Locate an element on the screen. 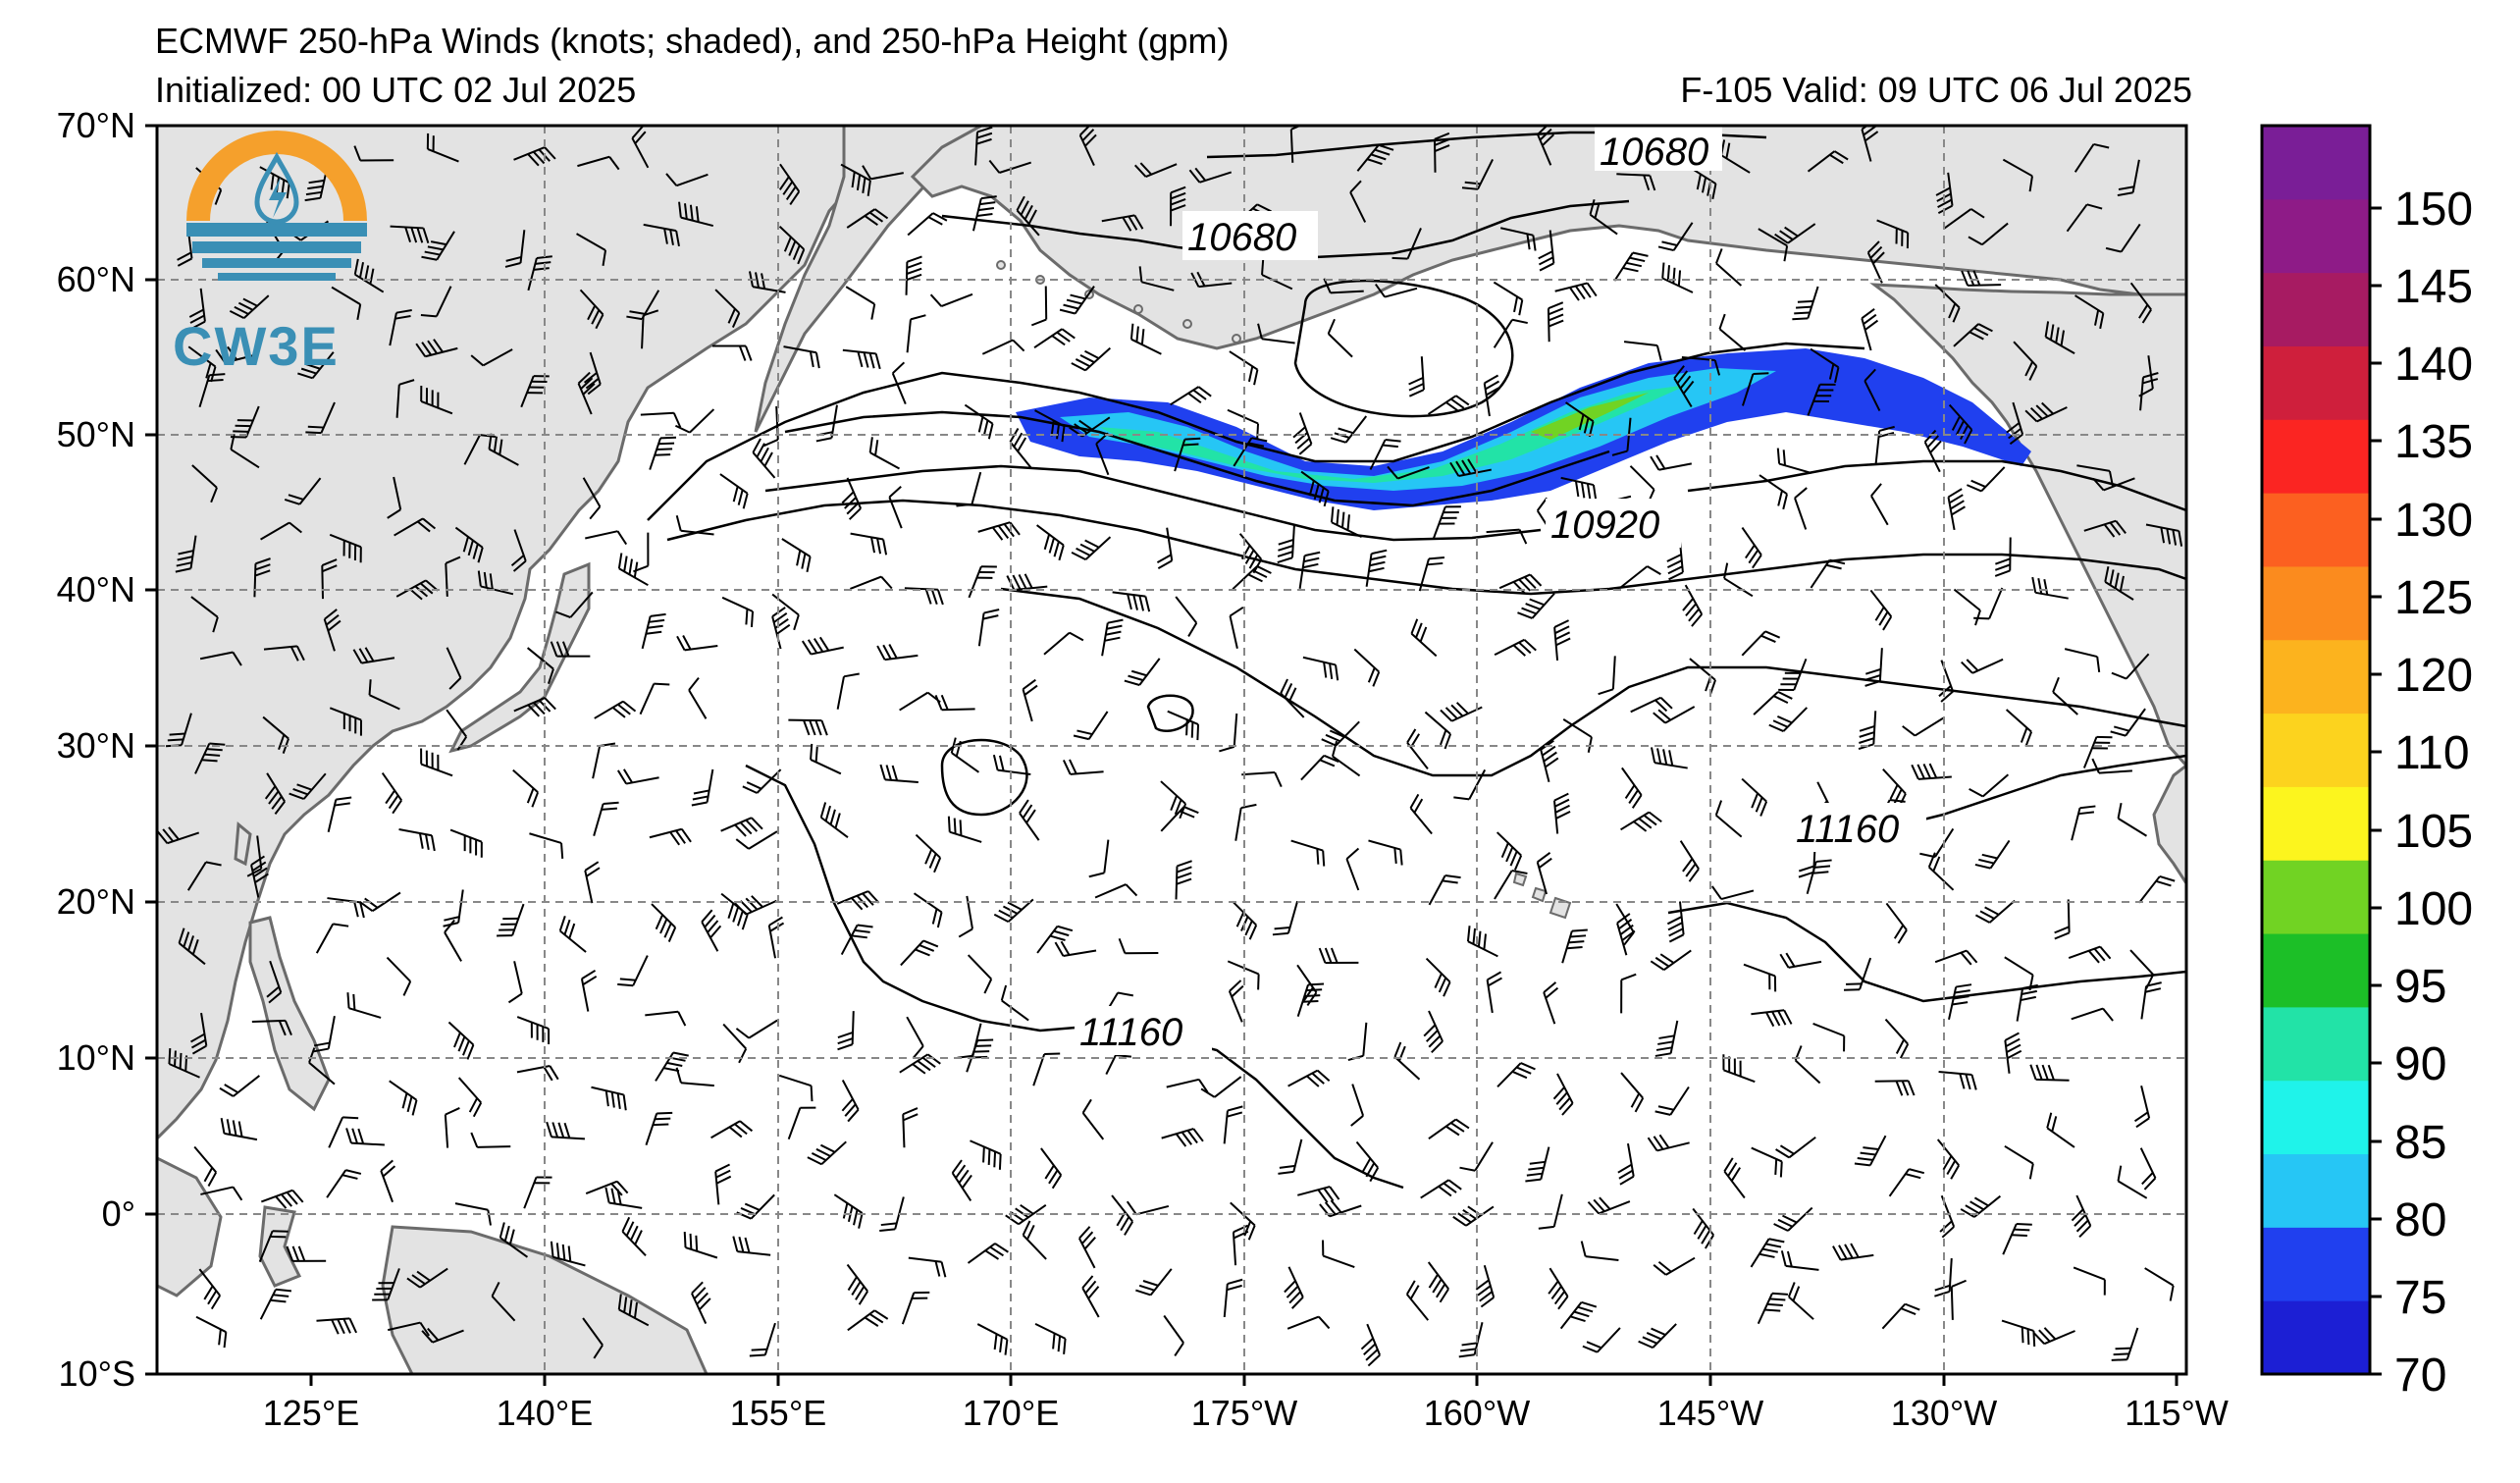 The height and width of the screenshot is (1483, 2520). colorbar-label-135: 135 is located at coordinates (2433, 442).